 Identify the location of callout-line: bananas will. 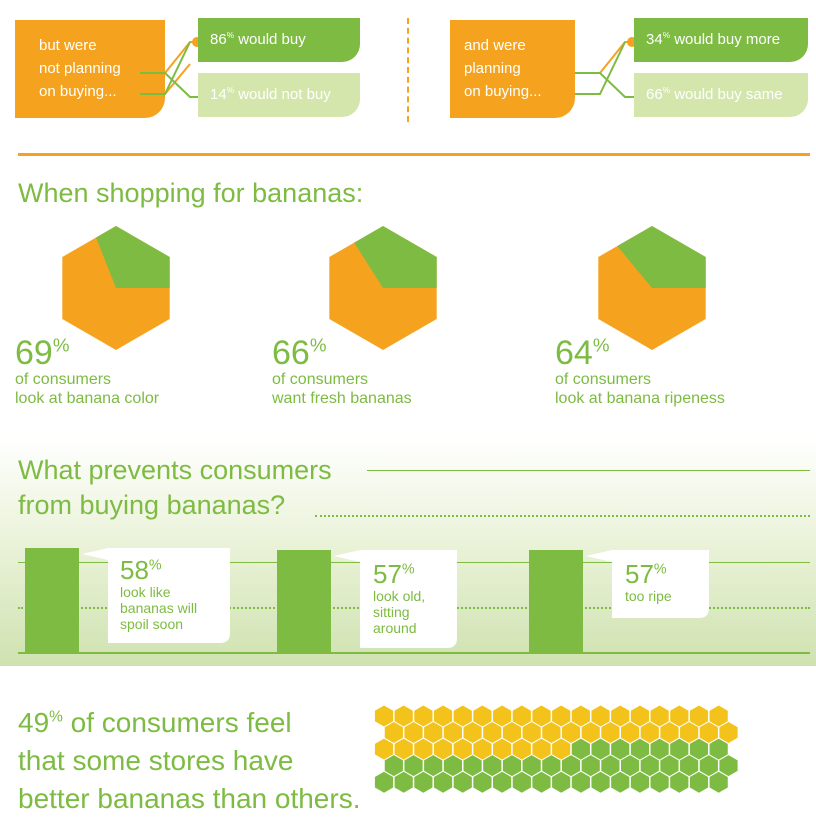
(159, 608).